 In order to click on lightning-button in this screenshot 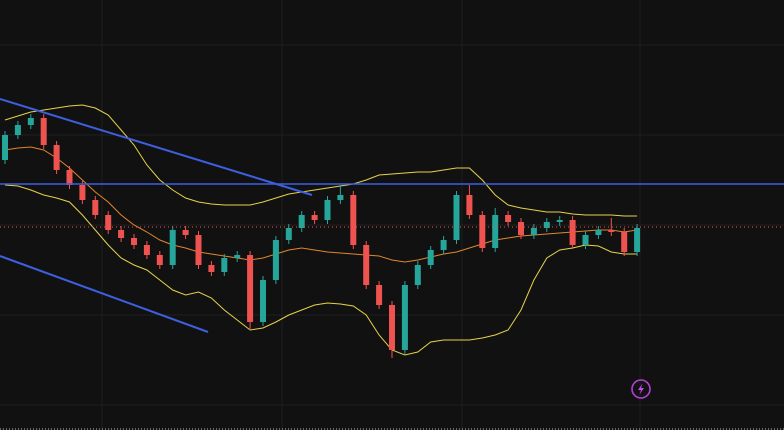, I will do `click(641, 389)`.